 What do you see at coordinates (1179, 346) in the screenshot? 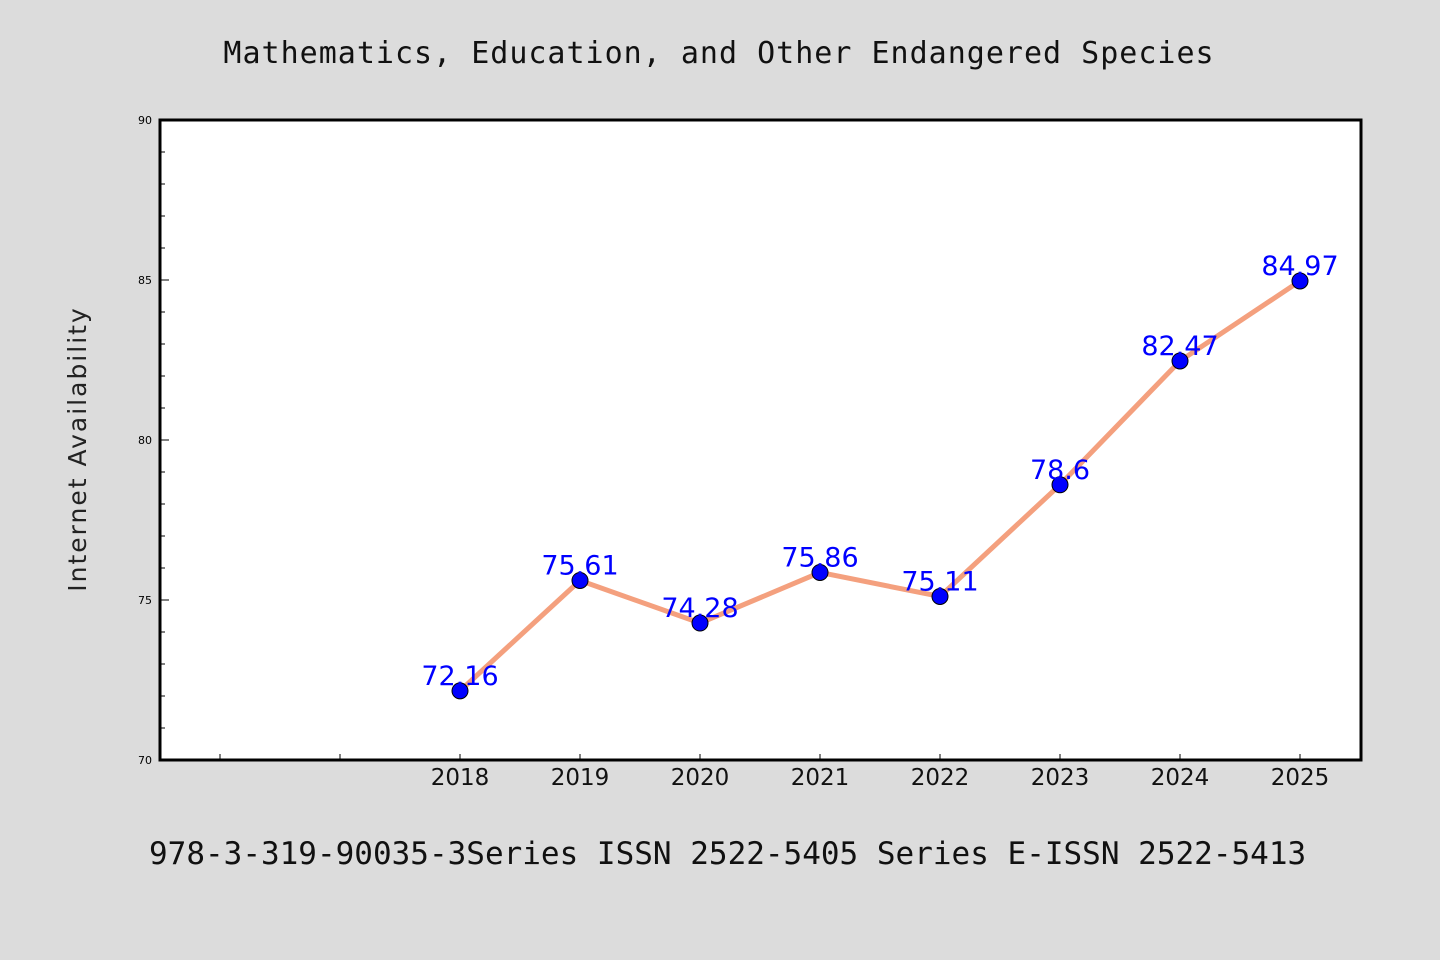
I see `data-label: 82.47` at bounding box center [1179, 346].